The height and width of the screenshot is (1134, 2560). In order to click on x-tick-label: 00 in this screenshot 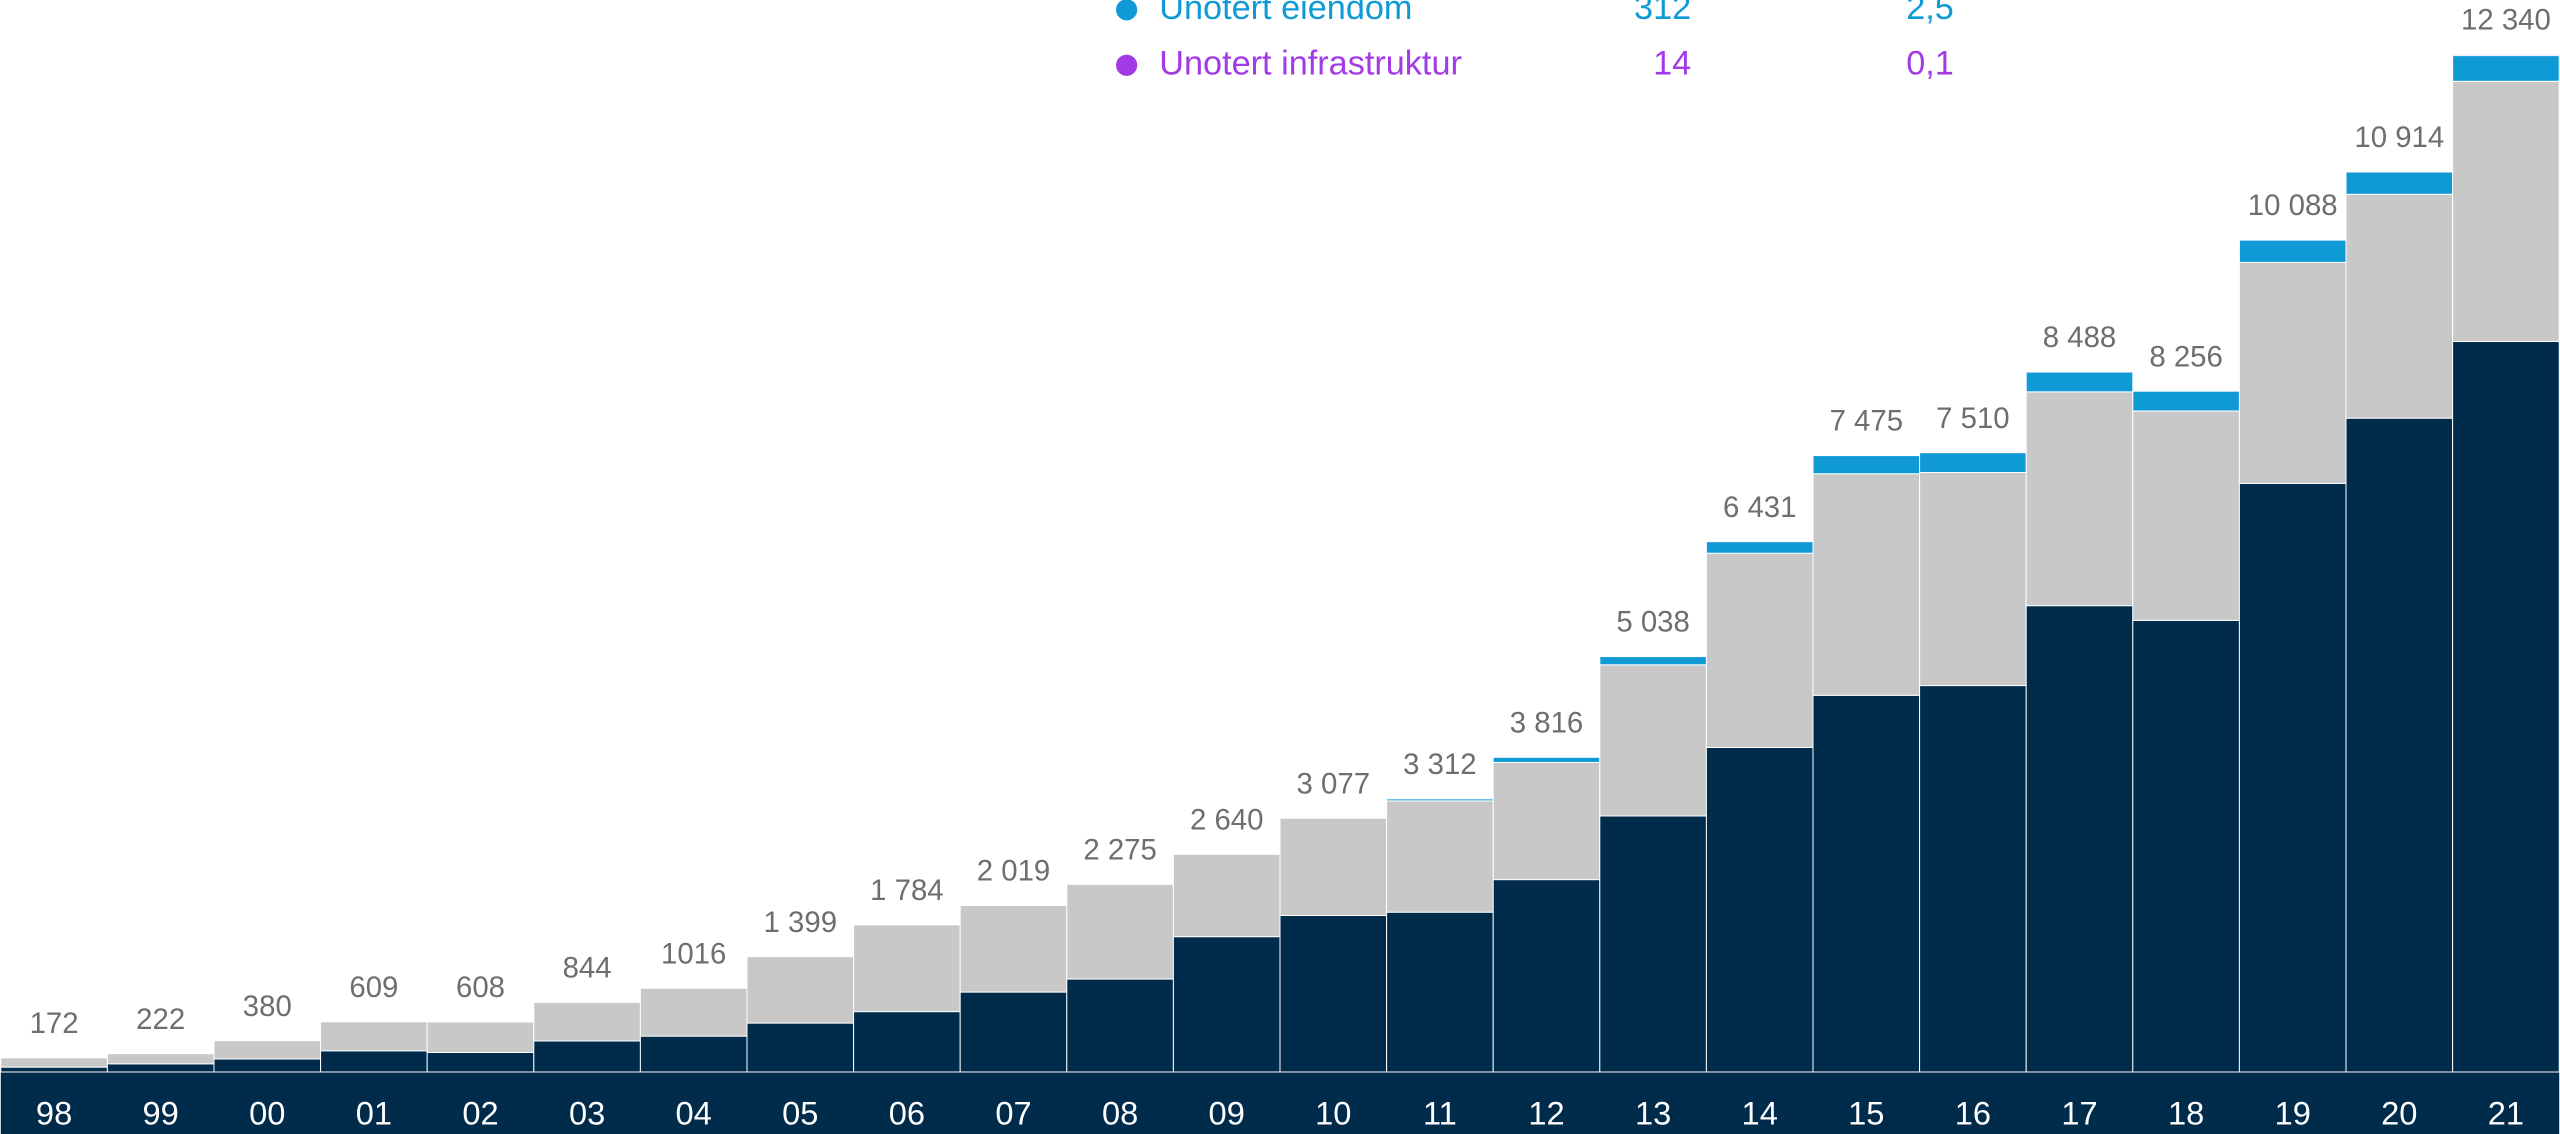, I will do `click(267, 1113)`.